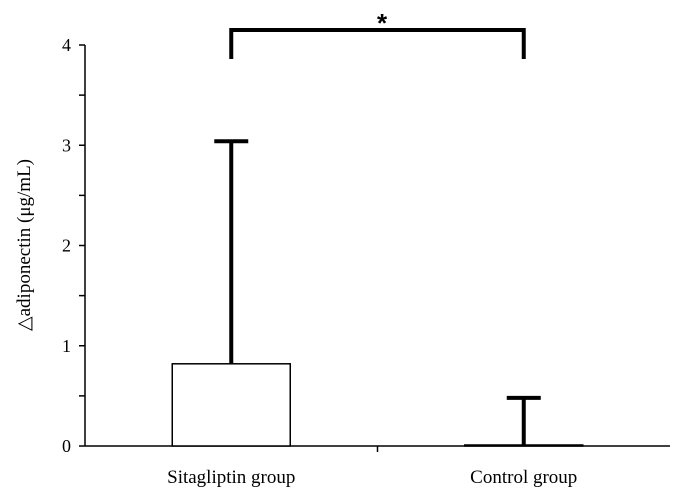  What do you see at coordinates (66, 145) in the screenshot?
I see `y-tick-label: 3` at bounding box center [66, 145].